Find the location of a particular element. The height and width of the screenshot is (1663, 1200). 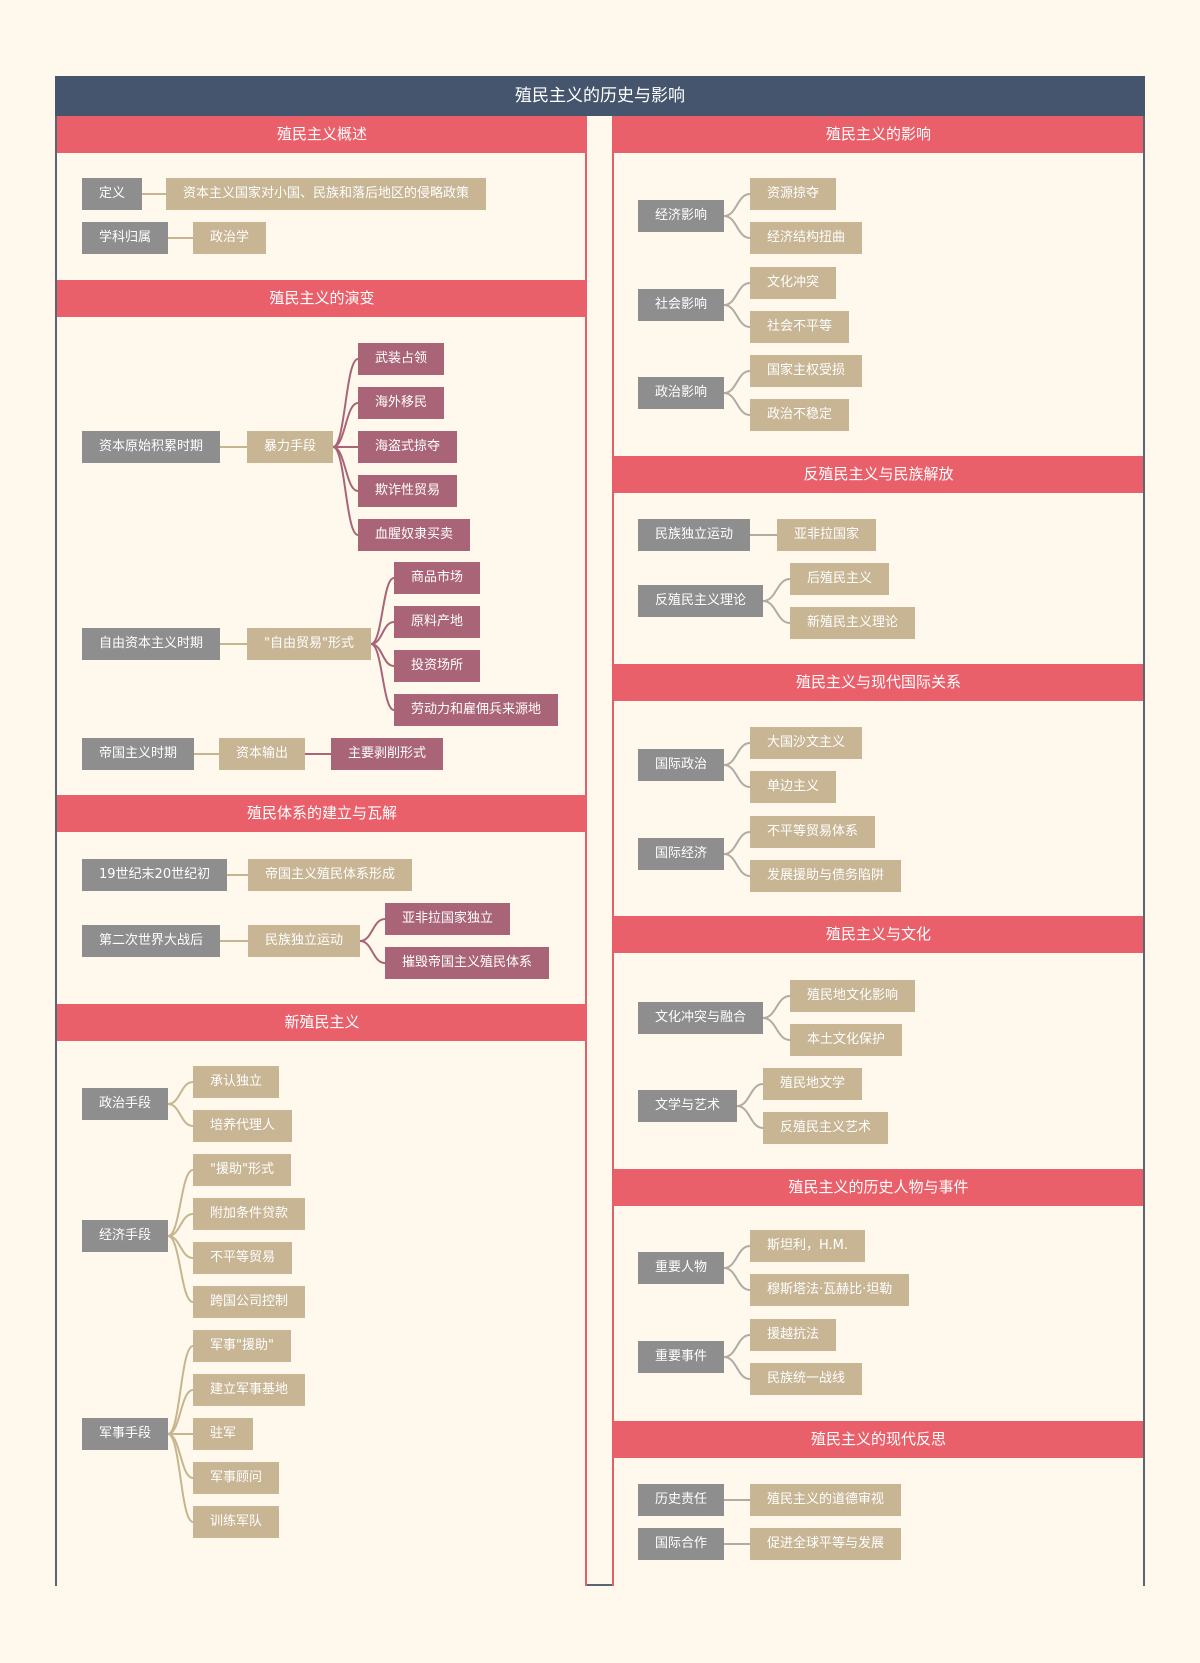

node-late-19th: 19世纪末20世纪初 is located at coordinates (155, 875).